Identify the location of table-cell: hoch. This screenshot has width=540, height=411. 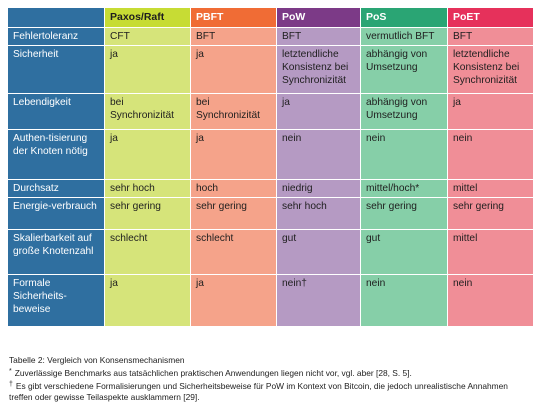
(233, 188).